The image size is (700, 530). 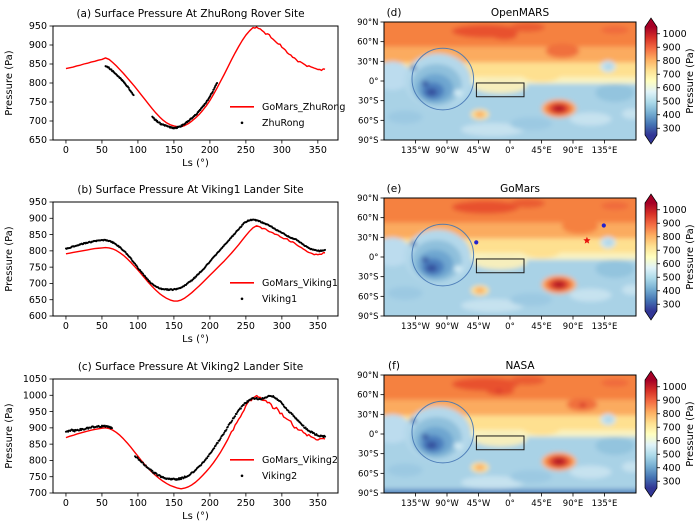 What do you see at coordinates (672, 481) in the screenshot?
I see `colorbar-tick-label: 300` at bounding box center [672, 481].